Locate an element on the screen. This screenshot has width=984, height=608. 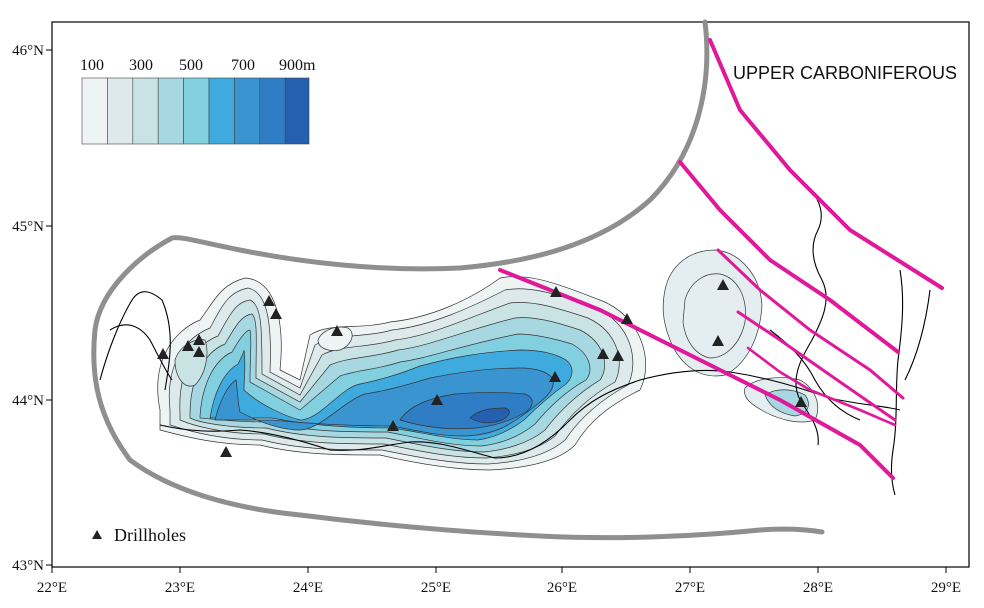
drillholes-legend: Drillholes is located at coordinates (139, 535).